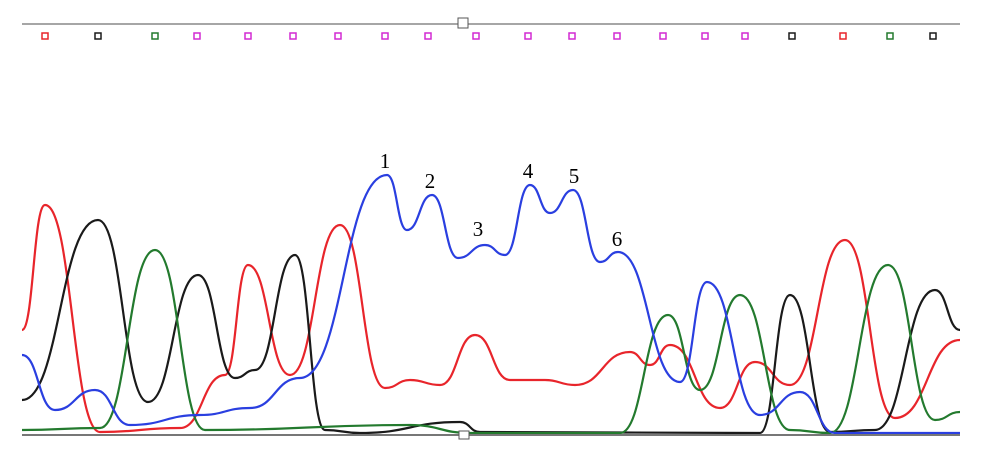  Describe the element at coordinates (463, 23) in the screenshot. I see `ruler-handle` at that location.